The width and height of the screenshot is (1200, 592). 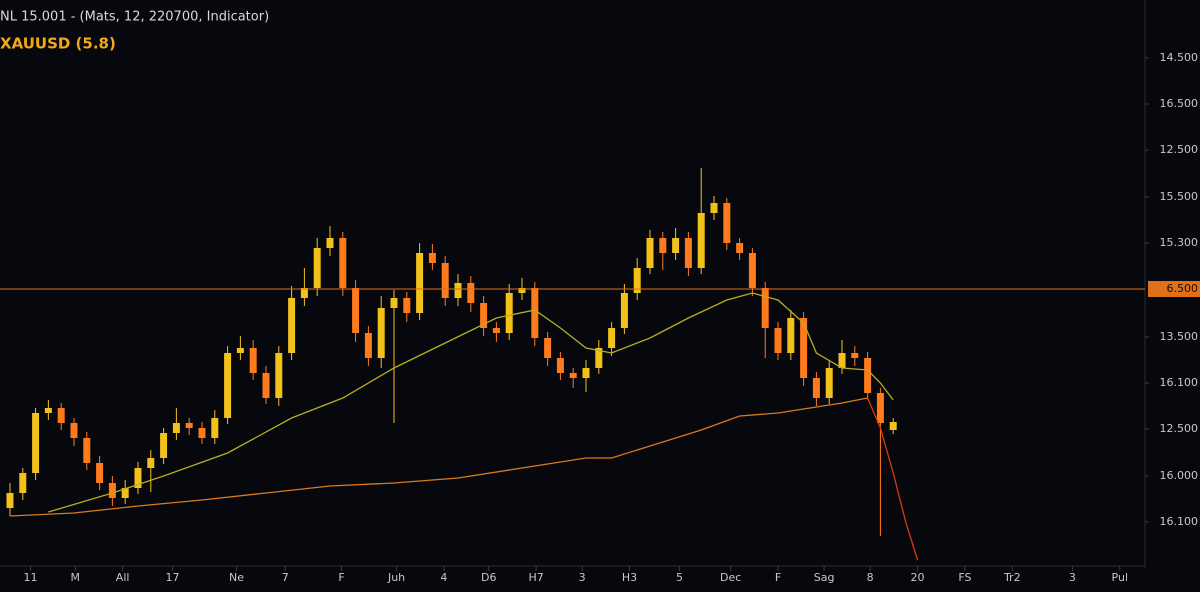 What do you see at coordinates (396, 577) in the screenshot?
I see `x-tick-label: Juh` at bounding box center [396, 577].